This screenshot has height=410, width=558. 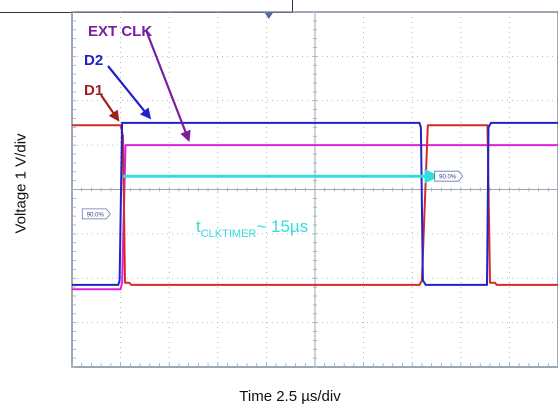 What do you see at coordinates (93, 60) in the screenshot?
I see `callout-d2: D2` at bounding box center [93, 60].